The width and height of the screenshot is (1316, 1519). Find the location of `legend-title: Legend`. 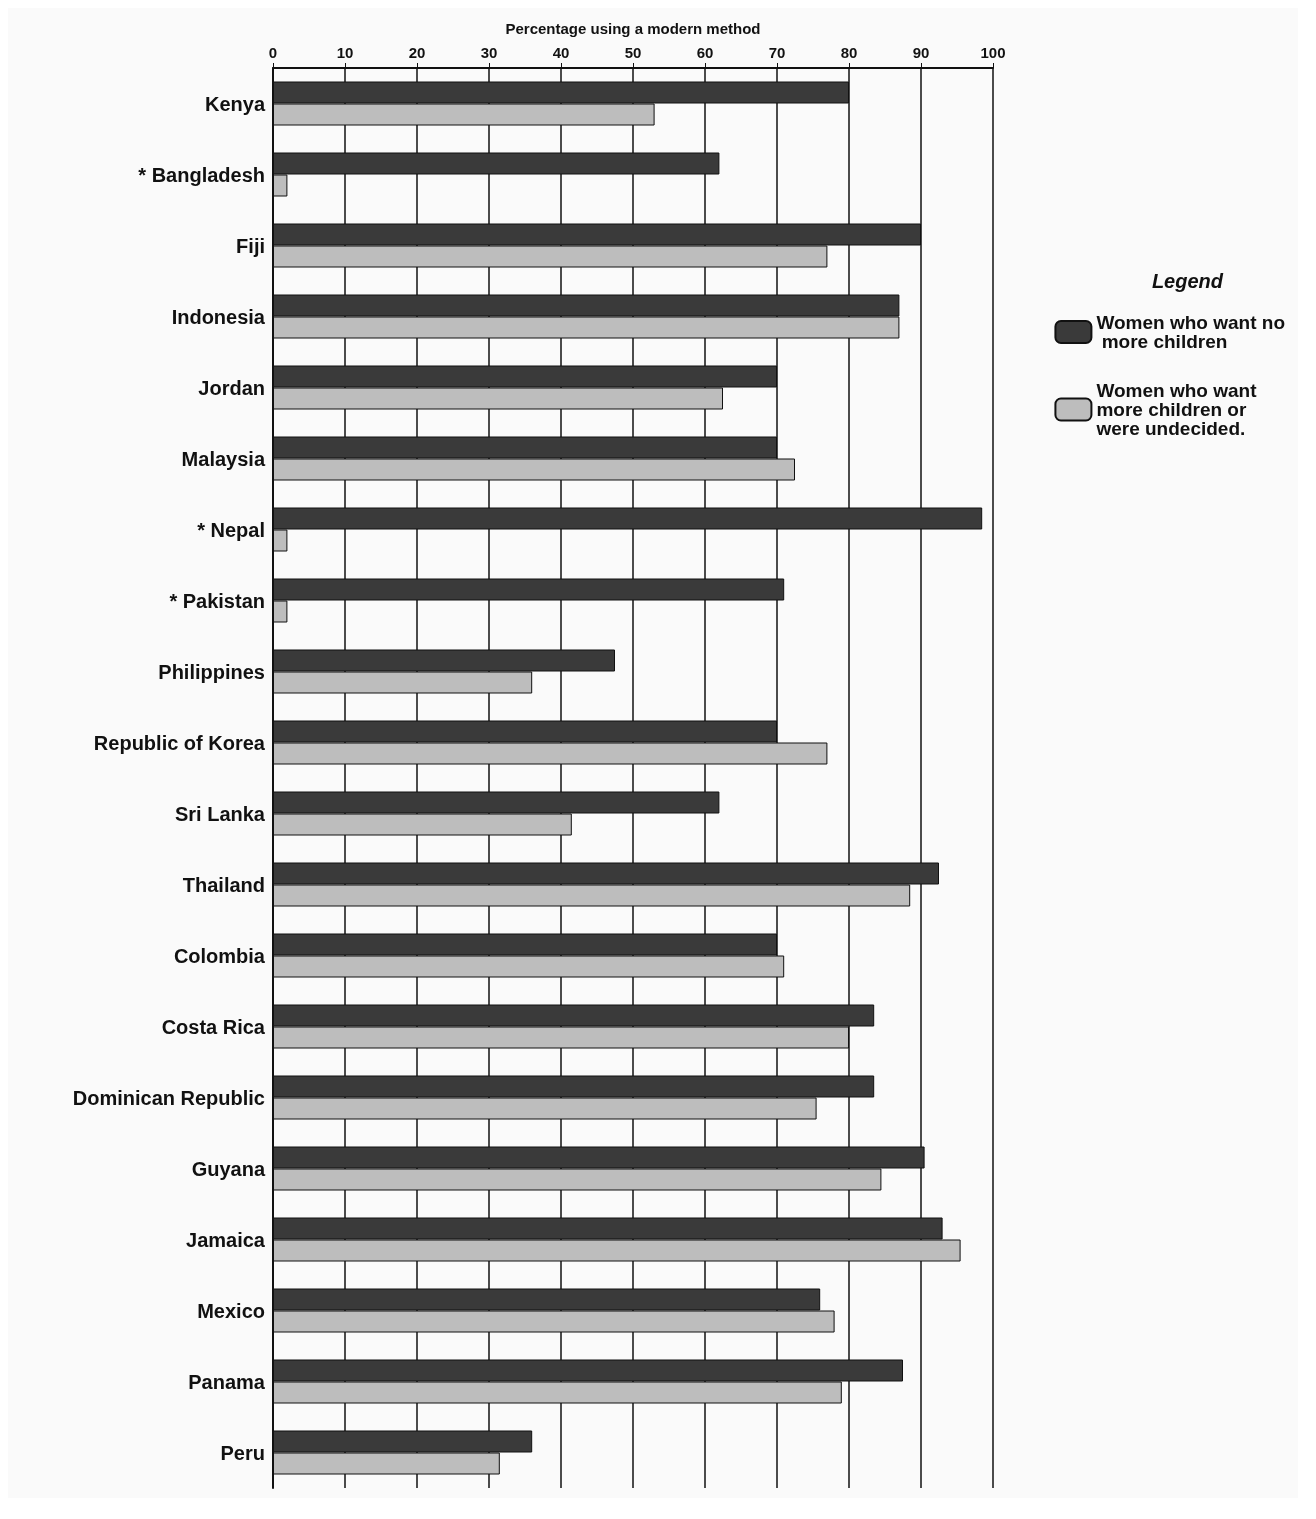

legend-title: Legend is located at coordinates (1187, 281).